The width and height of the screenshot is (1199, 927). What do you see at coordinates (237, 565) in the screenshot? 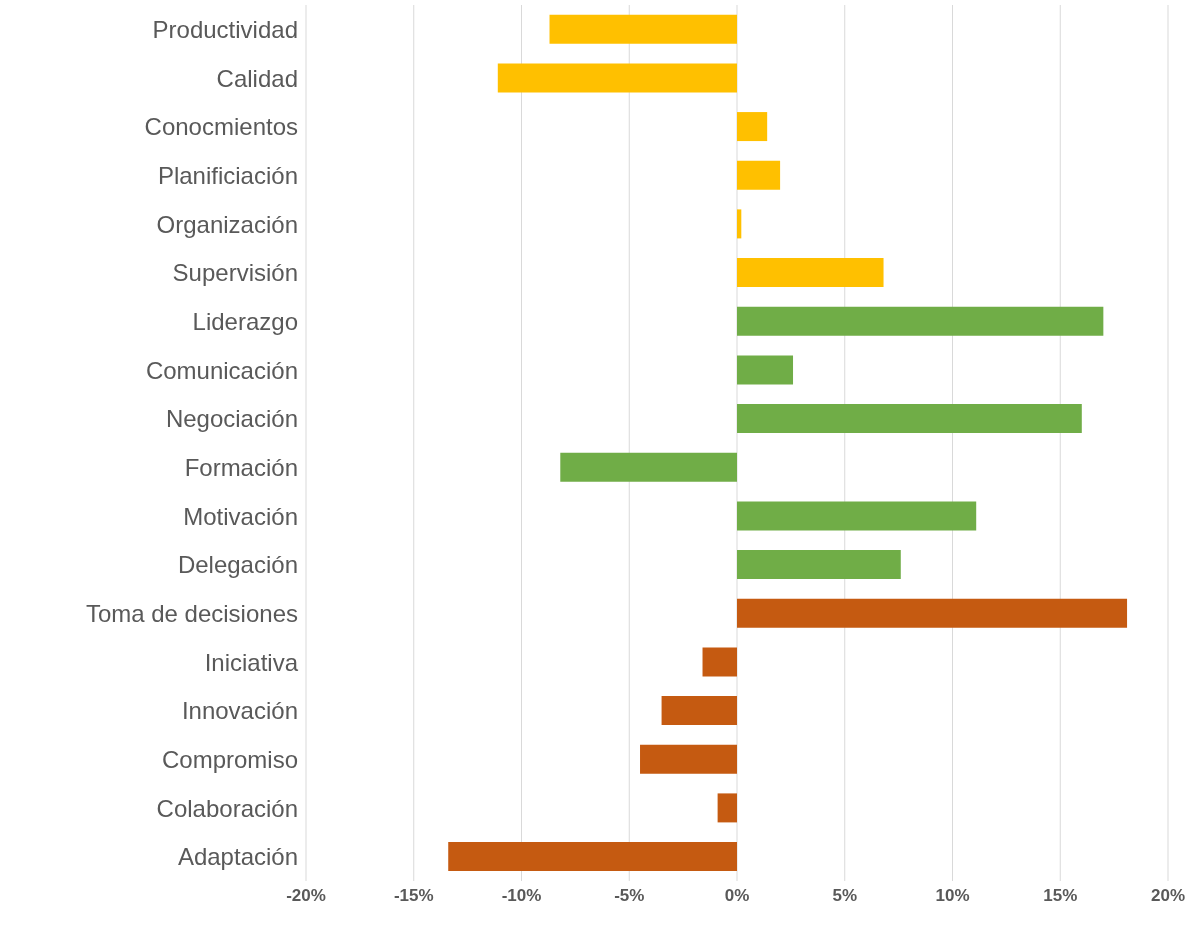
I see `y-tick-label: Delegación` at bounding box center [237, 565].